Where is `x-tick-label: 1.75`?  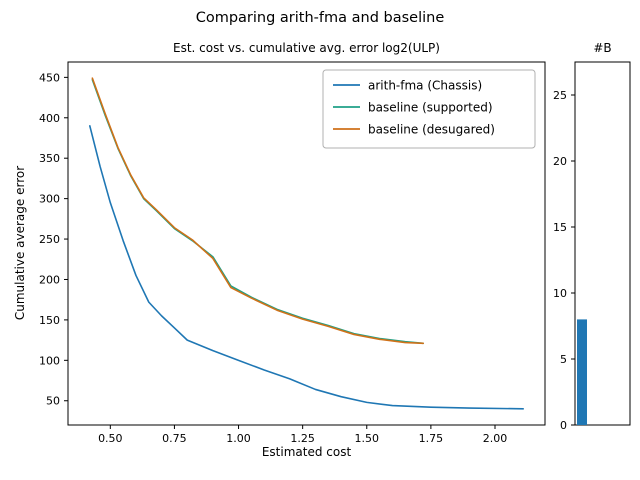 x-tick-label: 1.75 is located at coordinates (431, 438).